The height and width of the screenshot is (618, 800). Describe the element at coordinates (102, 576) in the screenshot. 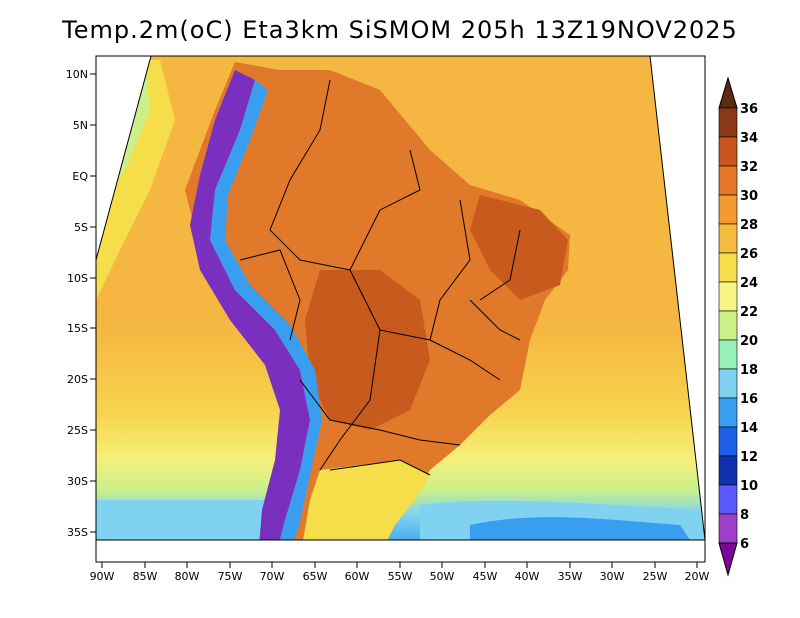

I see `x-tick-label: 90W` at that location.